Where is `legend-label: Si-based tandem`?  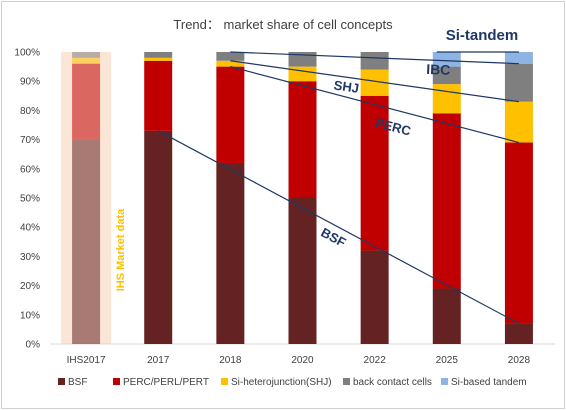
legend-label: Si-based tandem is located at coordinates (489, 382).